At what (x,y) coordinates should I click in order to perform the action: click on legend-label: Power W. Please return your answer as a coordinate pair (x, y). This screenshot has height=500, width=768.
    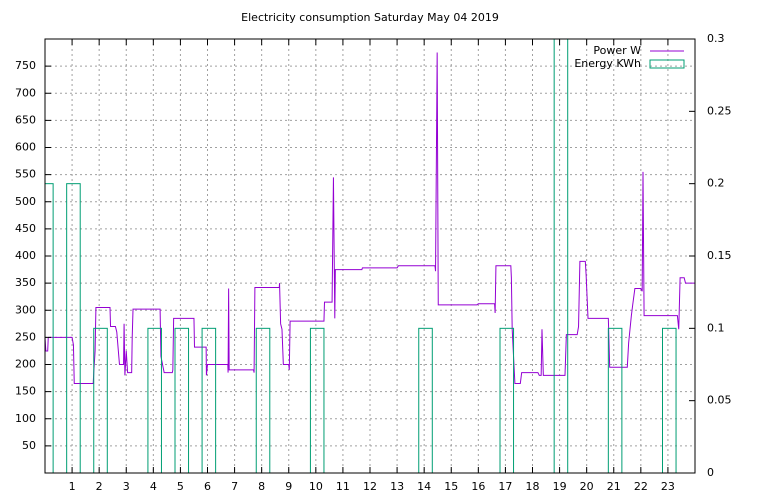
    Looking at the image, I should click on (617, 50).